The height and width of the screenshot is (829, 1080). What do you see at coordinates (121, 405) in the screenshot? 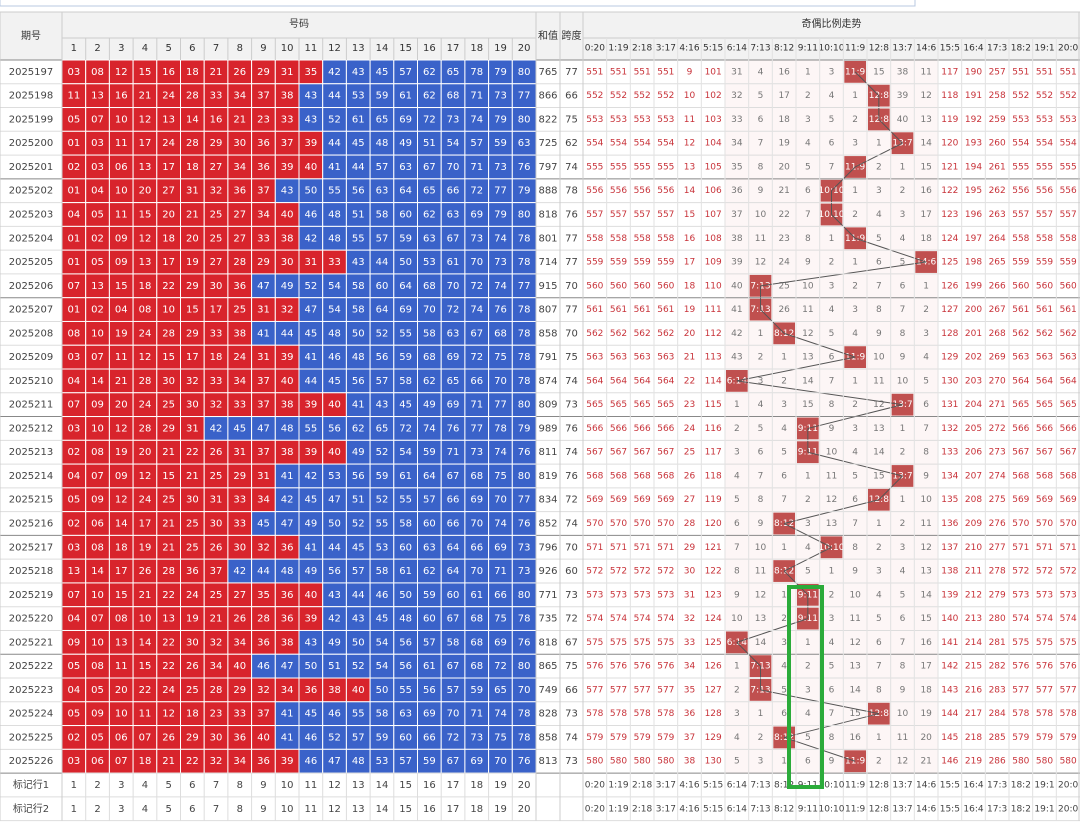
I see `number: 20` at bounding box center [121, 405].